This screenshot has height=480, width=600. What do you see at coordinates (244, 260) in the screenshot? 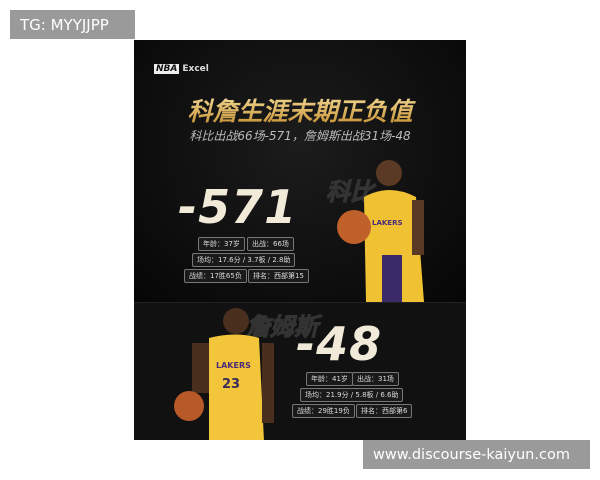
I see `kobe-averages: 场均：17.6分 / 3.7板 / 2.8助` at bounding box center [244, 260].